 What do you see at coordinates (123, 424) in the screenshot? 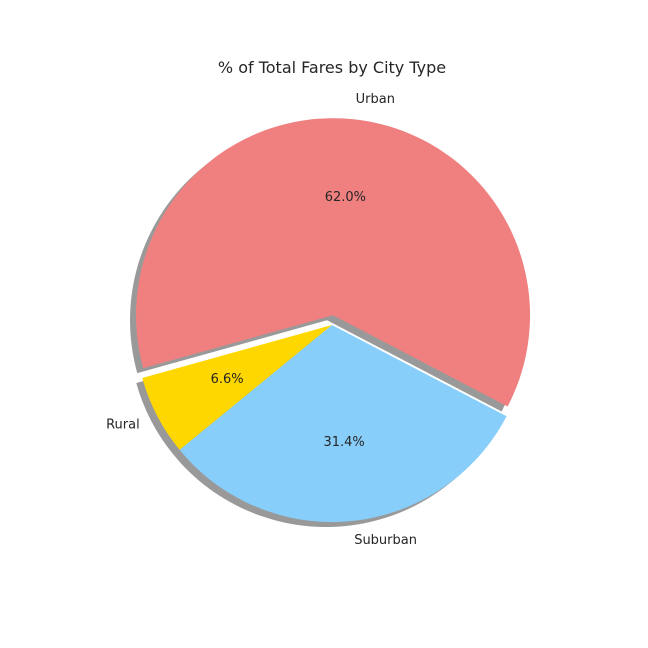
I see `slice-label-rural: Rural` at bounding box center [123, 424].